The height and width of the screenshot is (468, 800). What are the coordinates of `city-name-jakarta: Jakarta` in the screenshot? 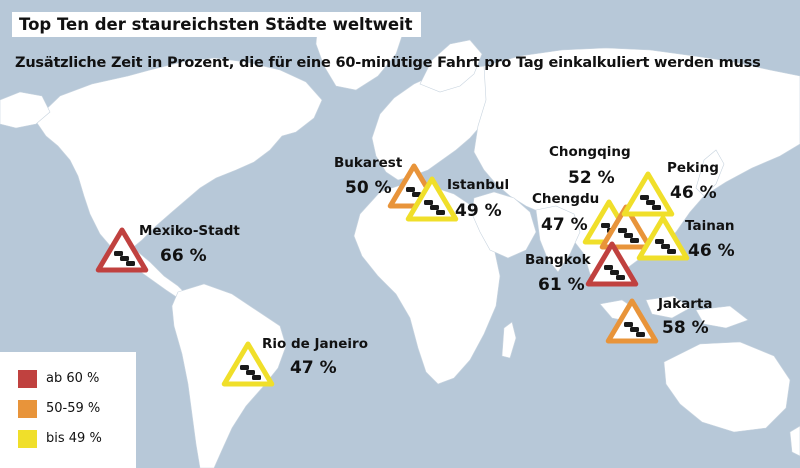 It's located at (685, 304).